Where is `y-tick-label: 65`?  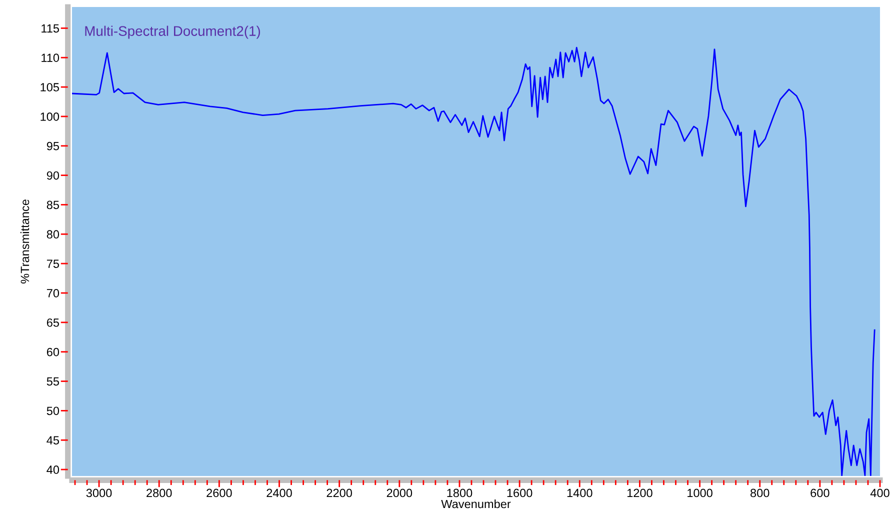 y-tick-label: 65 is located at coordinates (53, 322).